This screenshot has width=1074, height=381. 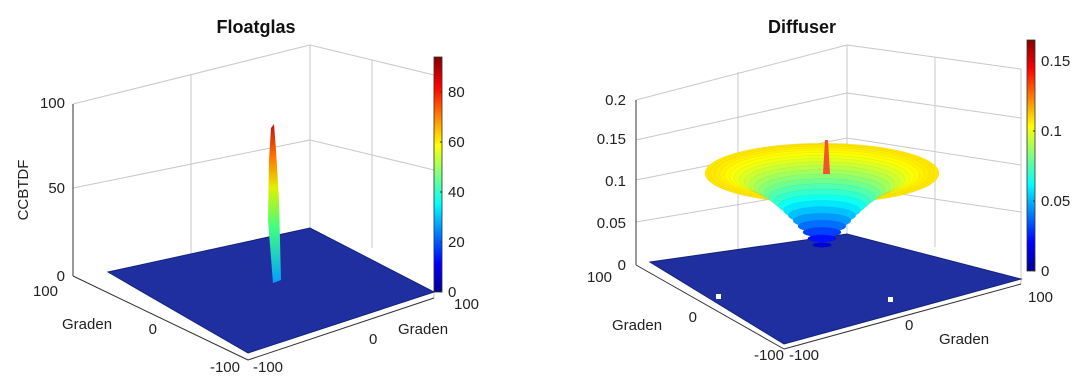 What do you see at coordinates (23, 190) in the screenshot?
I see `z-axis-label: CCBTDF` at bounding box center [23, 190].